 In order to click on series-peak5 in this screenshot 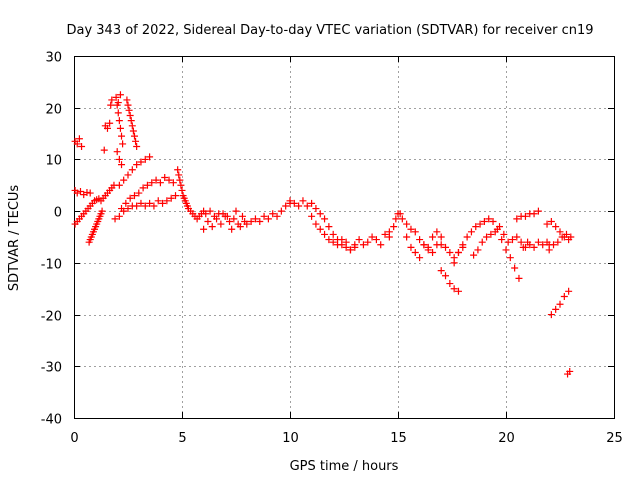, I will do `click(191, 194)`.